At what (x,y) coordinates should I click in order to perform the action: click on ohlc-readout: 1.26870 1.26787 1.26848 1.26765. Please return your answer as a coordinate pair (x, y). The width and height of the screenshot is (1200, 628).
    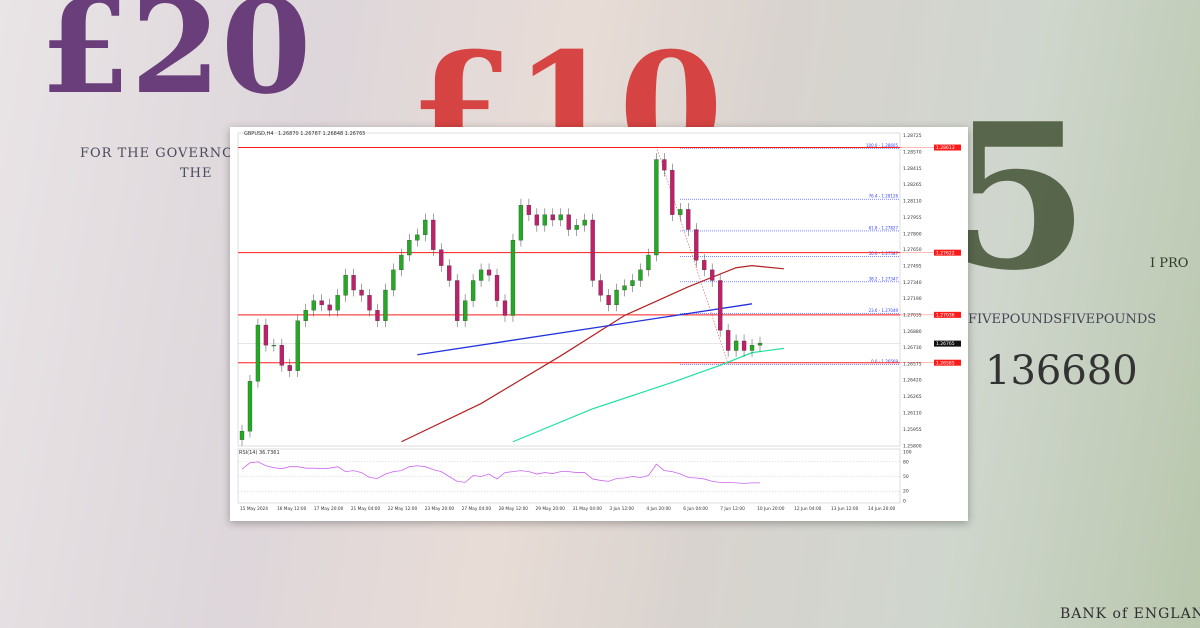
    Looking at the image, I should click on (322, 134).